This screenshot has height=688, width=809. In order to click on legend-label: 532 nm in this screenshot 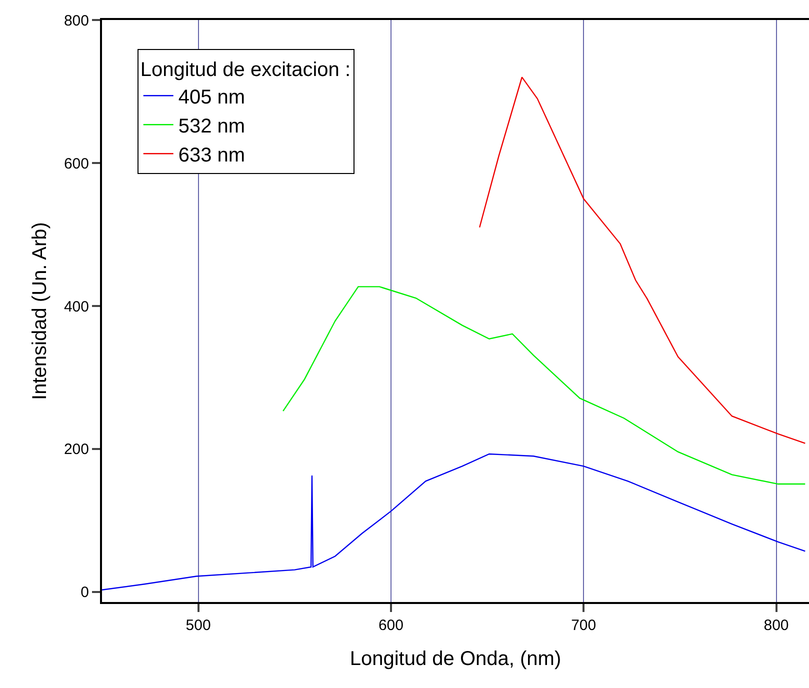, I will do `click(212, 126)`.